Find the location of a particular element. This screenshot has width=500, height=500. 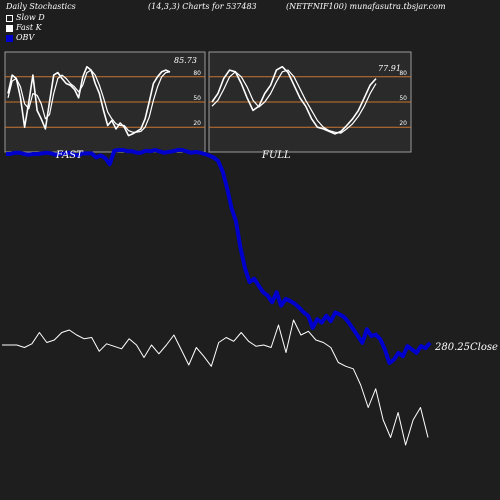

full-ytick-80: 80 is located at coordinates (403, 73).